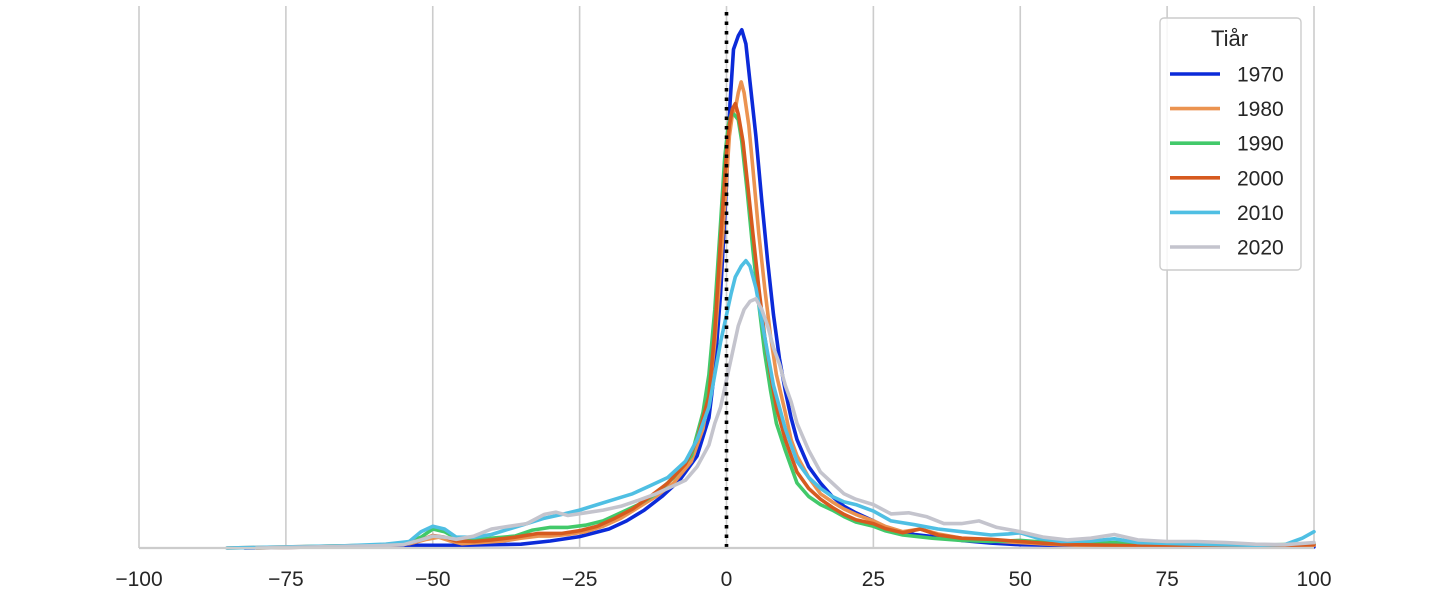  Describe the element at coordinates (580, 579) in the screenshot. I see `x-tick-label: −25` at that location.